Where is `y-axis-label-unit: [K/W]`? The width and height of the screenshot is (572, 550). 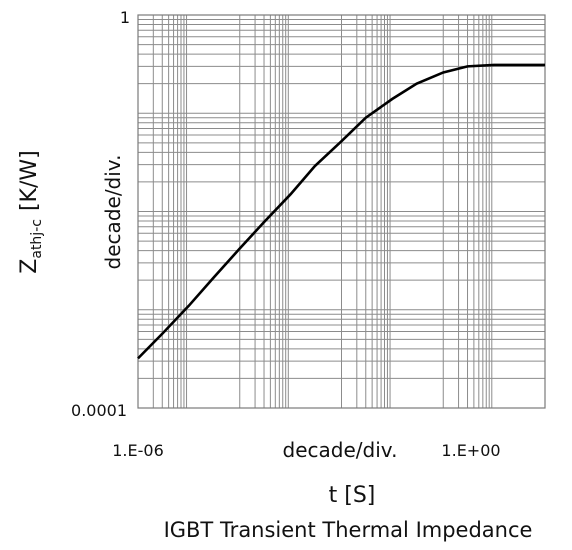
y-axis-label-unit: [K/W] is located at coordinates (29, 180).